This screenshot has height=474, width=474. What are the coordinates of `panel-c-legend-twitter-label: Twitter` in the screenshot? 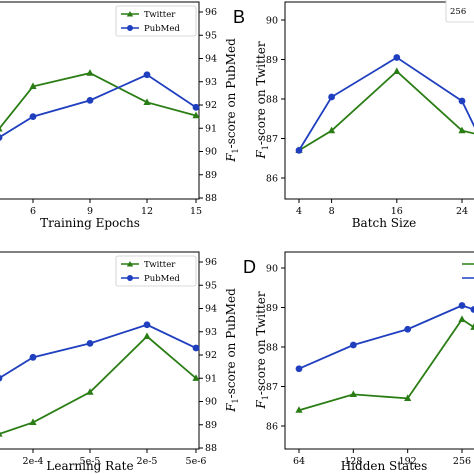 It's located at (160, 265).